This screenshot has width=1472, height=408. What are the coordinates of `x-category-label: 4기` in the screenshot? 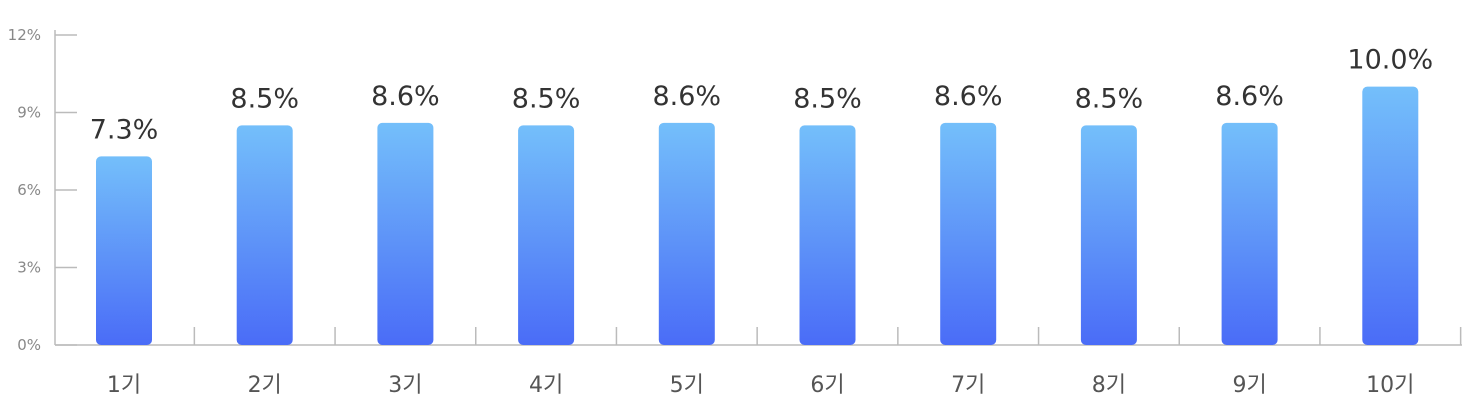 It's located at (546, 385).